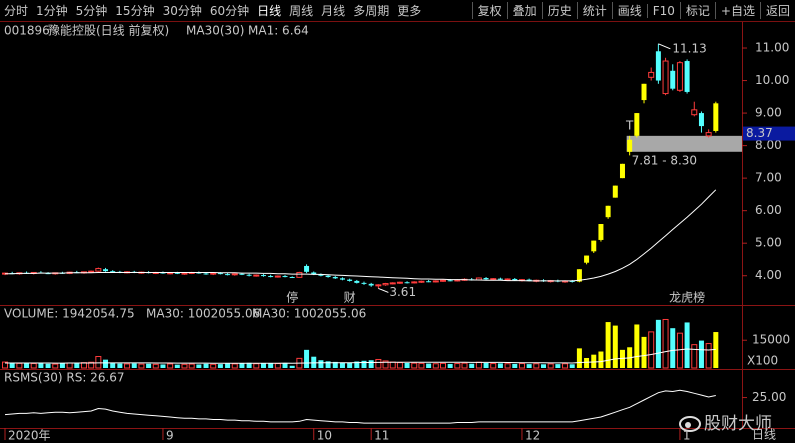 This screenshot has height=443, width=795. I want to click on tool-button: F10, so click(663, 10).